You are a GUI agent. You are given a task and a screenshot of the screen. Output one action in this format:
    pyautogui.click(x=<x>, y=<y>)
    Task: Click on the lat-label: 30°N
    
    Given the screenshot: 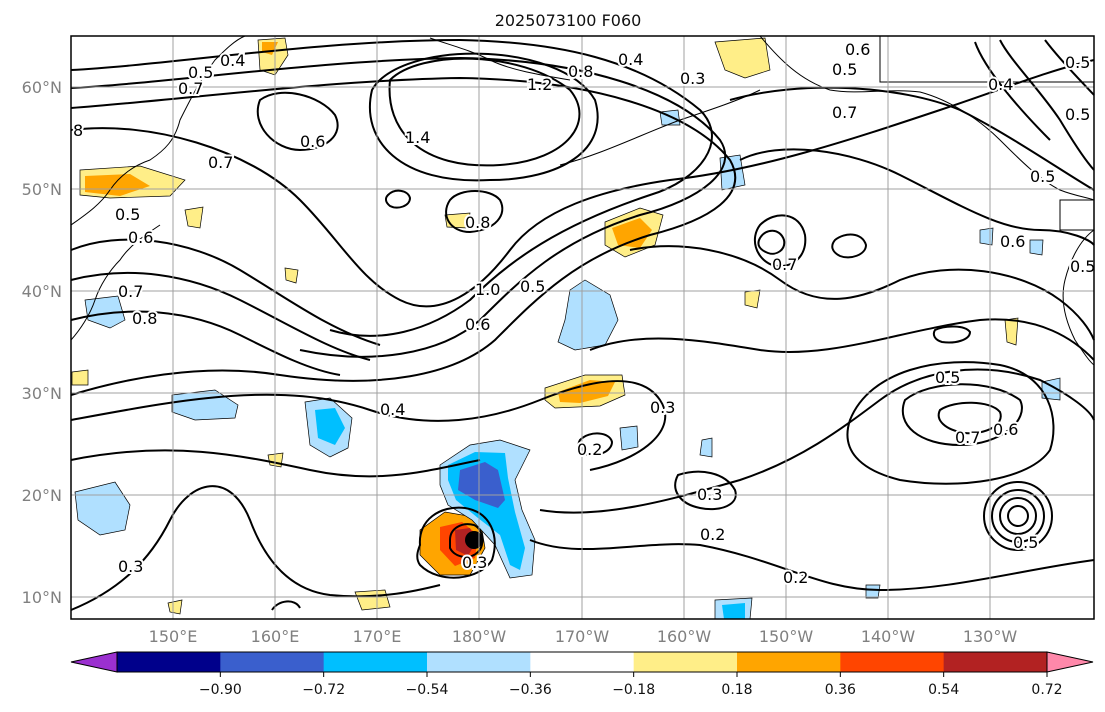 What is the action you would take?
    pyautogui.click(x=42, y=393)
    